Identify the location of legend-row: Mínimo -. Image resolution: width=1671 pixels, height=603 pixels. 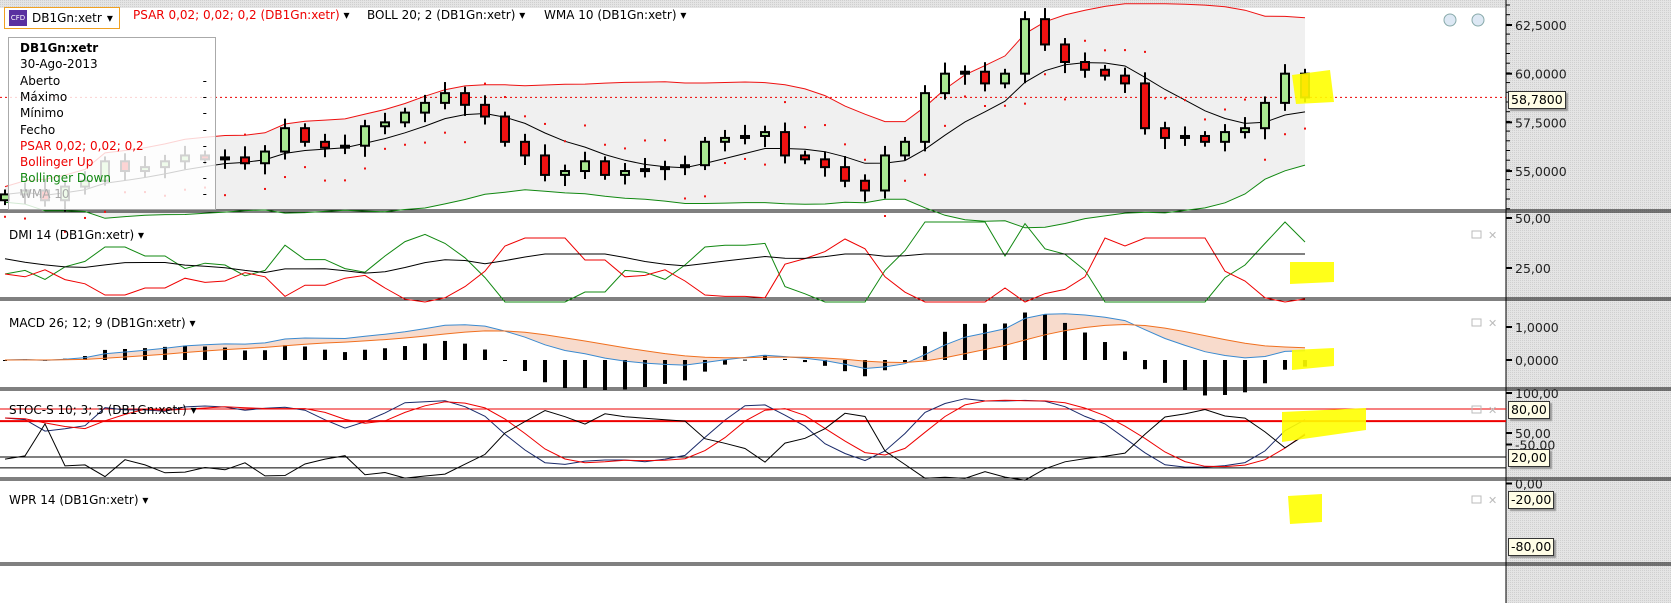
(117, 113).